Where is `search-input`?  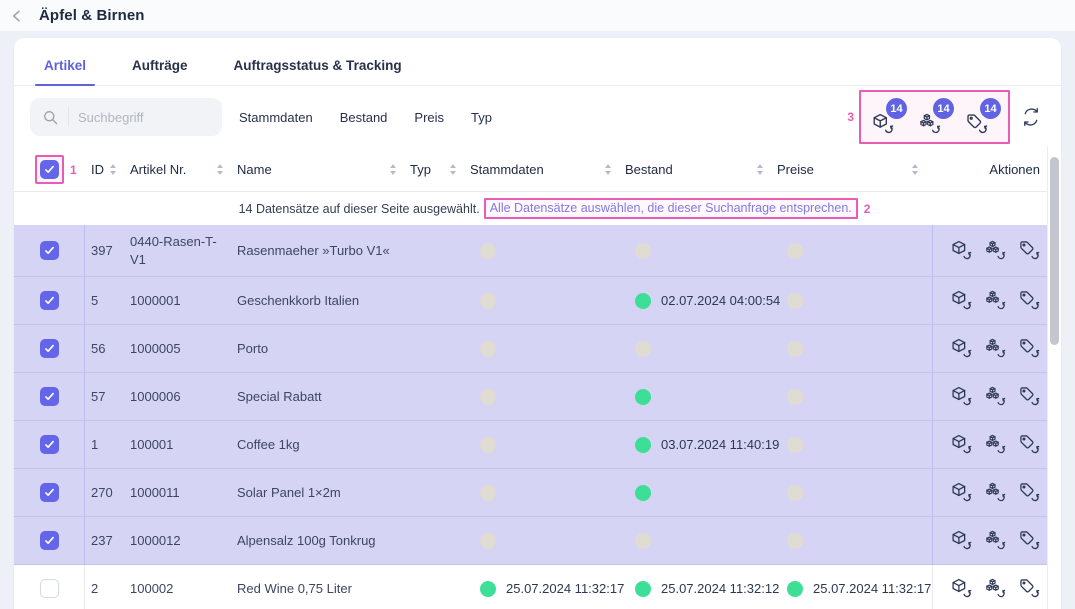 search-input is located at coordinates (133, 117).